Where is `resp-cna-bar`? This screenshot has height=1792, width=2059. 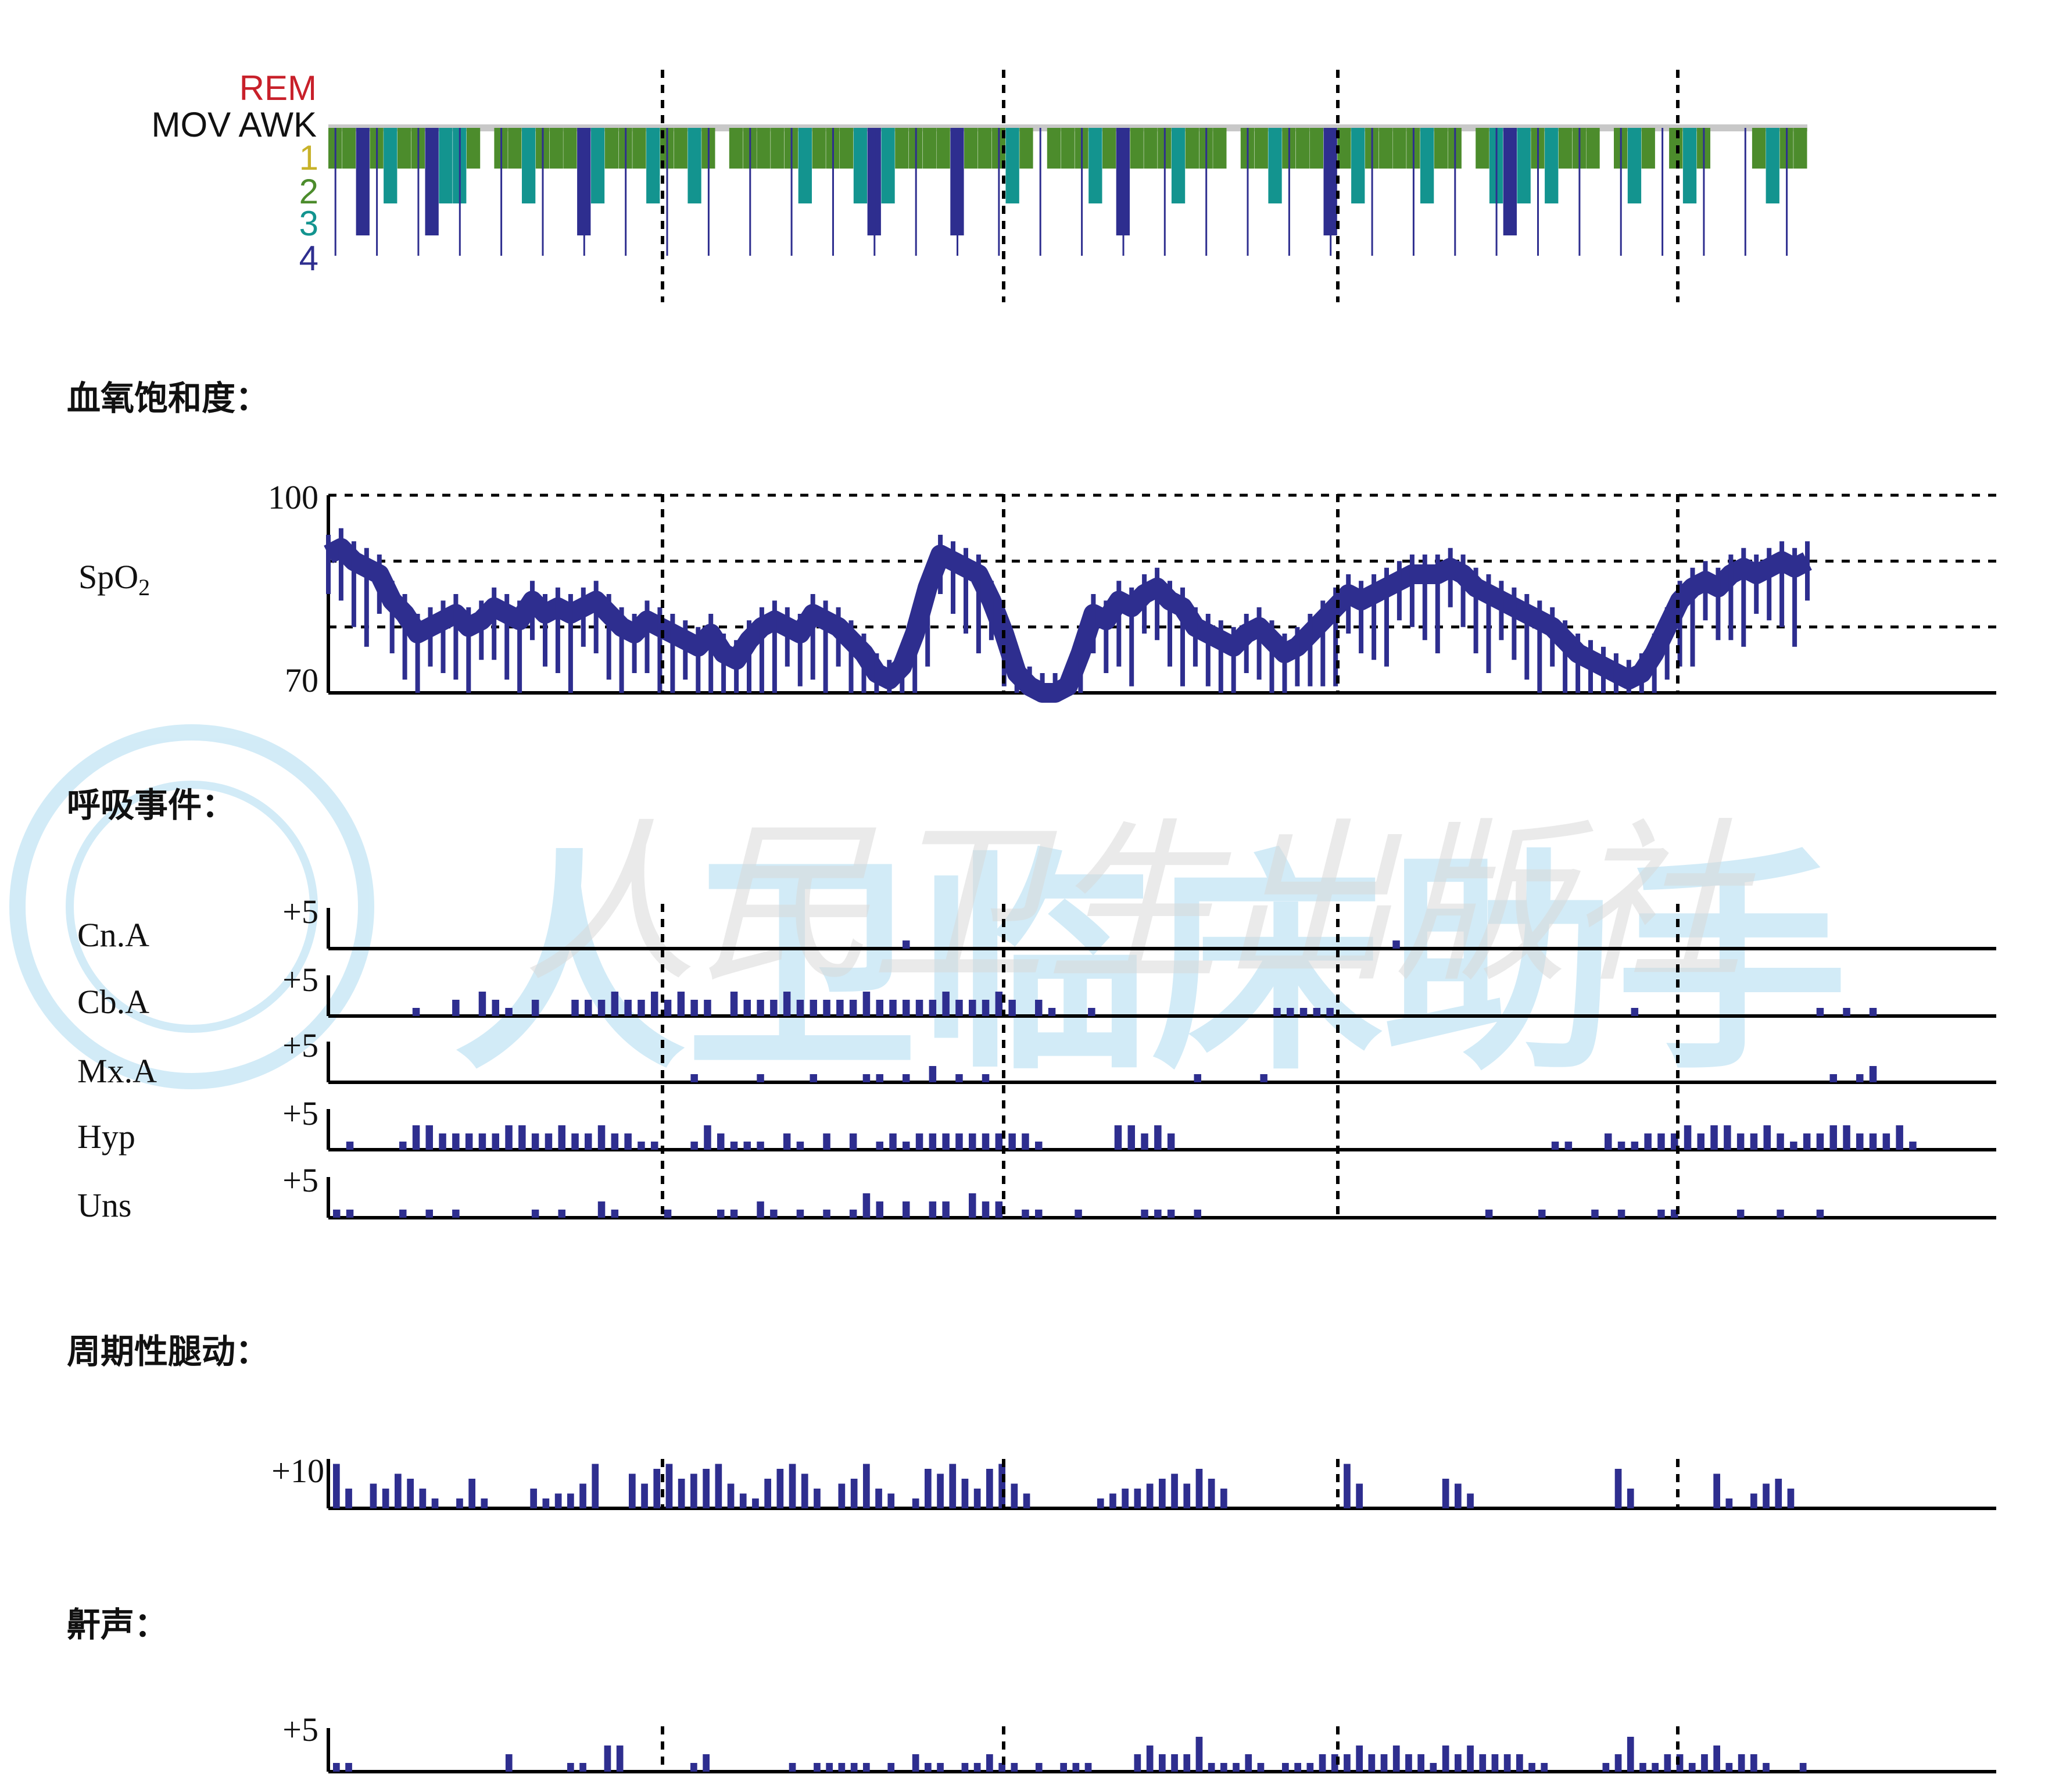
resp-cna-bar is located at coordinates (907, 944).